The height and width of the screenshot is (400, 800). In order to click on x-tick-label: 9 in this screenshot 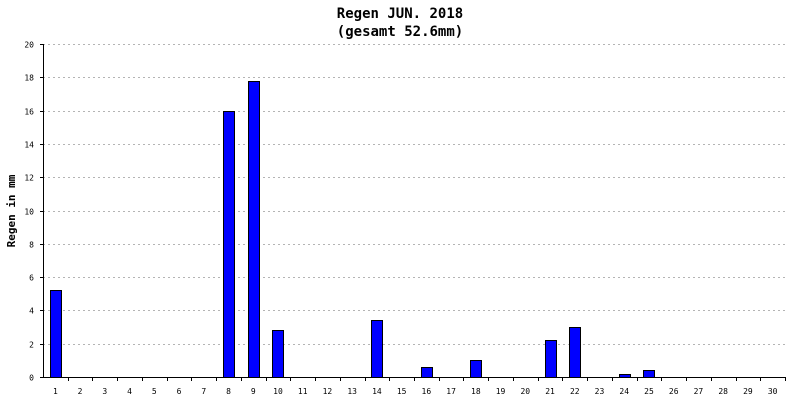, I will do `click(253, 391)`.